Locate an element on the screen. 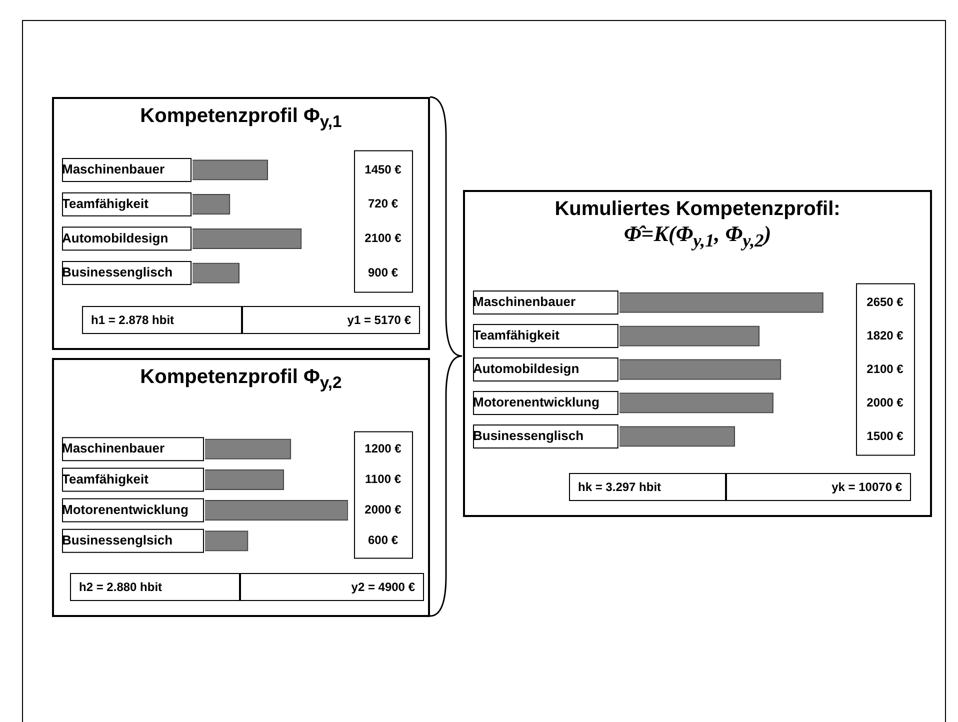 This screenshot has width=958, height=722. data-label: 1450 € is located at coordinates (383, 169).